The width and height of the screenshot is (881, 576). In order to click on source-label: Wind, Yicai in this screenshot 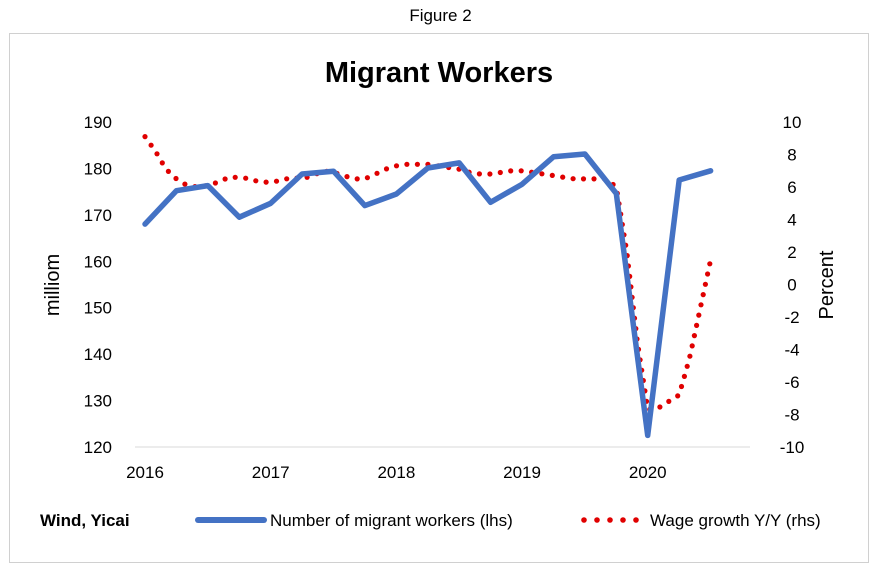, I will do `click(85, 520)`.